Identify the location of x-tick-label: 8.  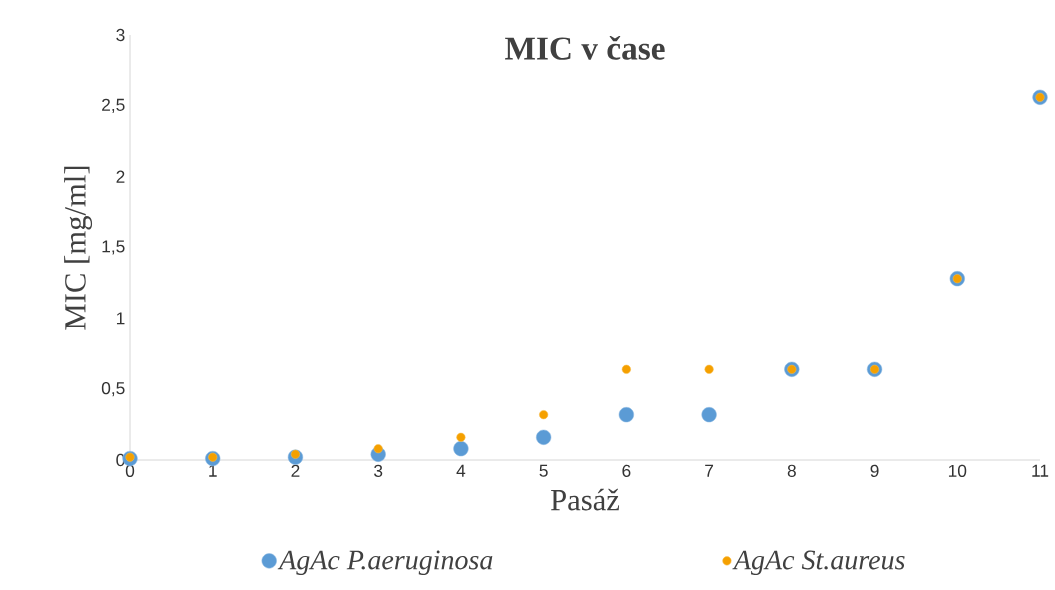
(791, 470).